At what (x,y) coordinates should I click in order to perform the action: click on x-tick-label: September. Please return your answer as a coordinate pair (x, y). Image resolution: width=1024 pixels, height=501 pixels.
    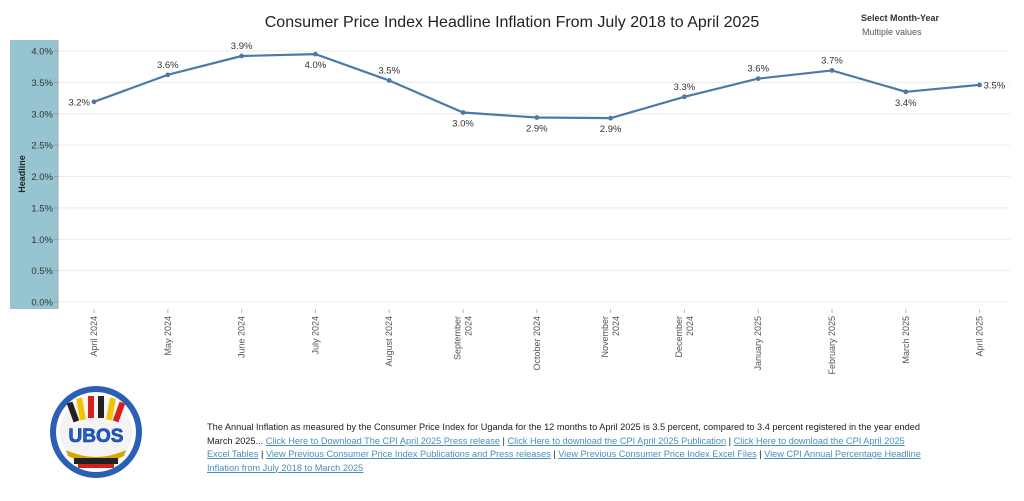
    Looking at the image, I should click on (458, 338).